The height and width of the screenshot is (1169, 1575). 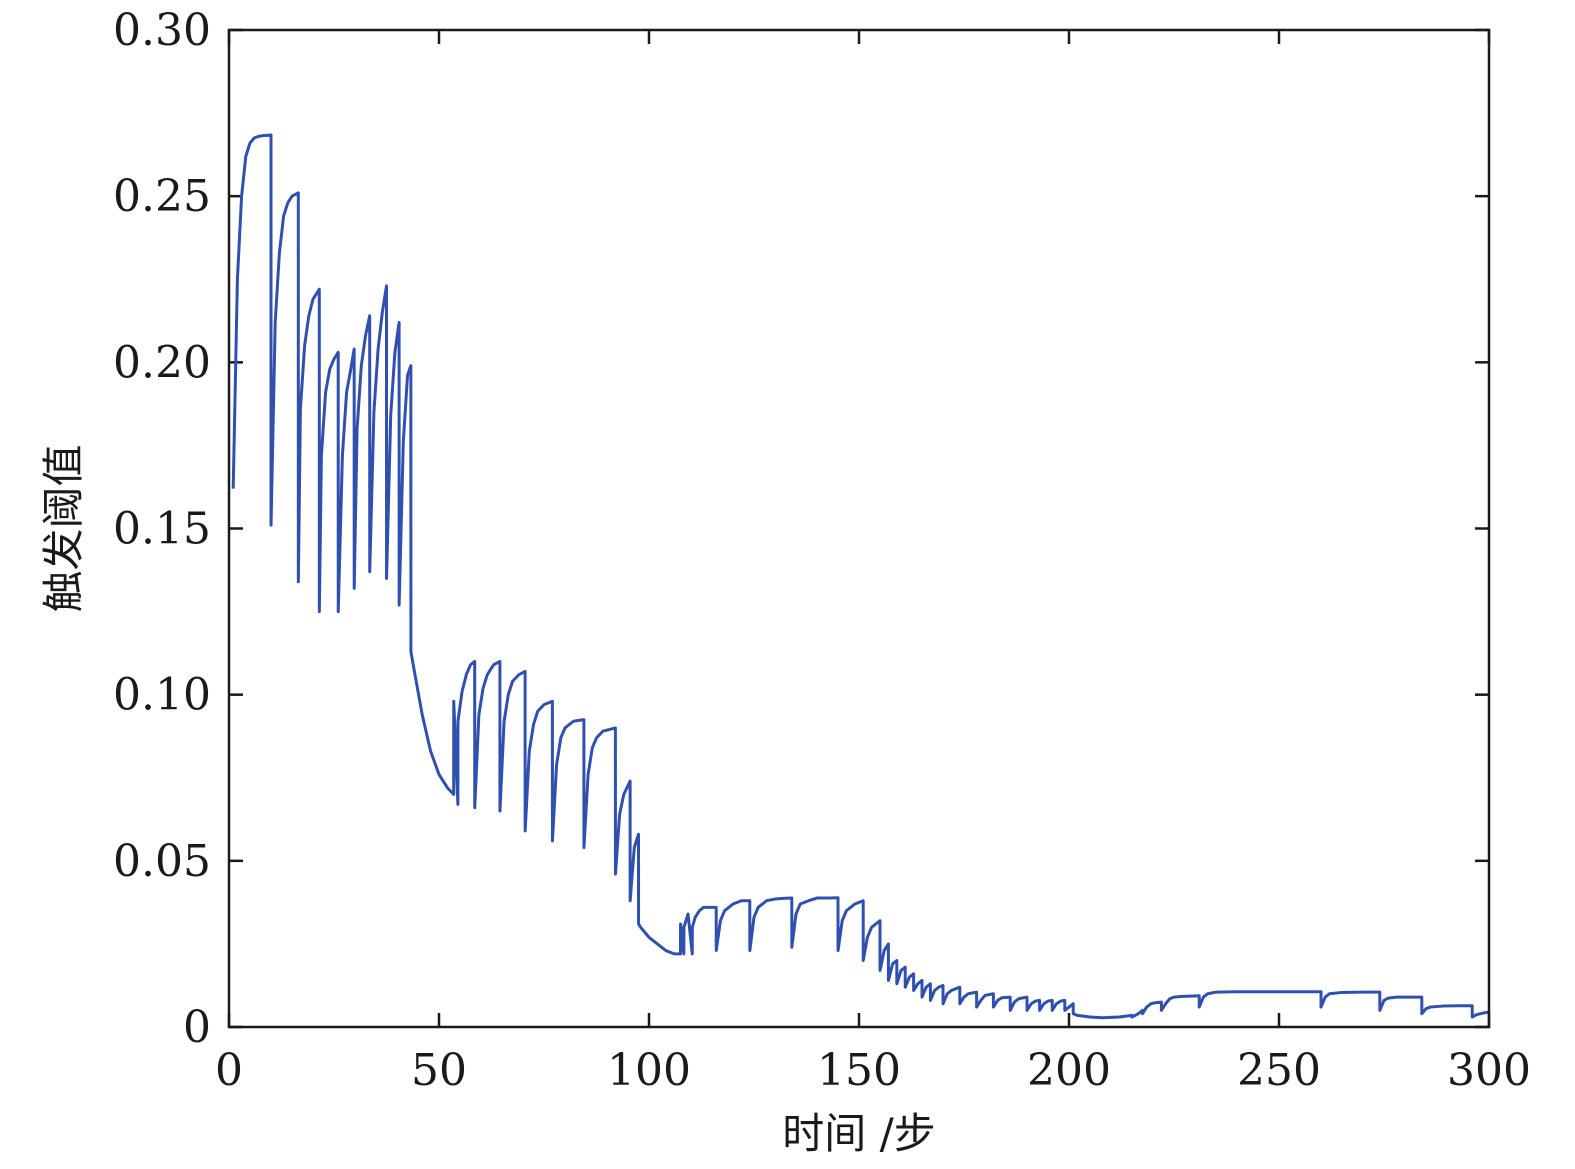 What do you see at coordinates (1279, 1070) in the screenshot?
I see `x-tick-label: 250` at bounding box center [1279, 1070].